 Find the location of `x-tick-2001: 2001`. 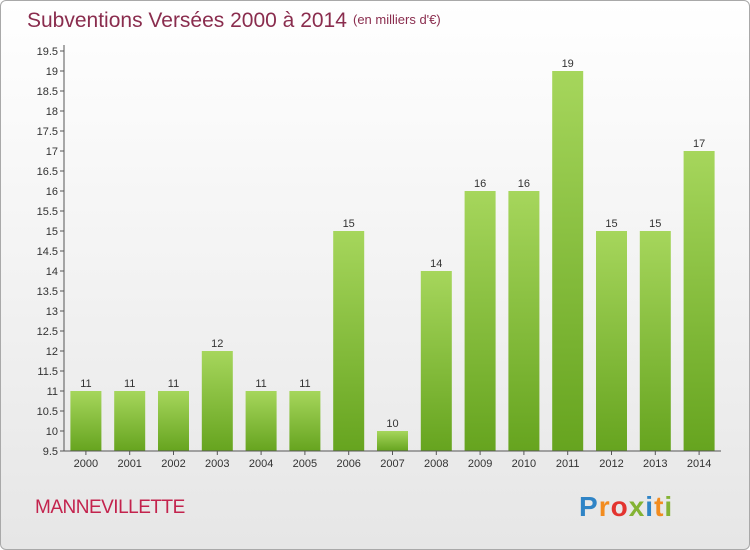

x-tick-2001: 2001 is located at coordinates (129, 464).